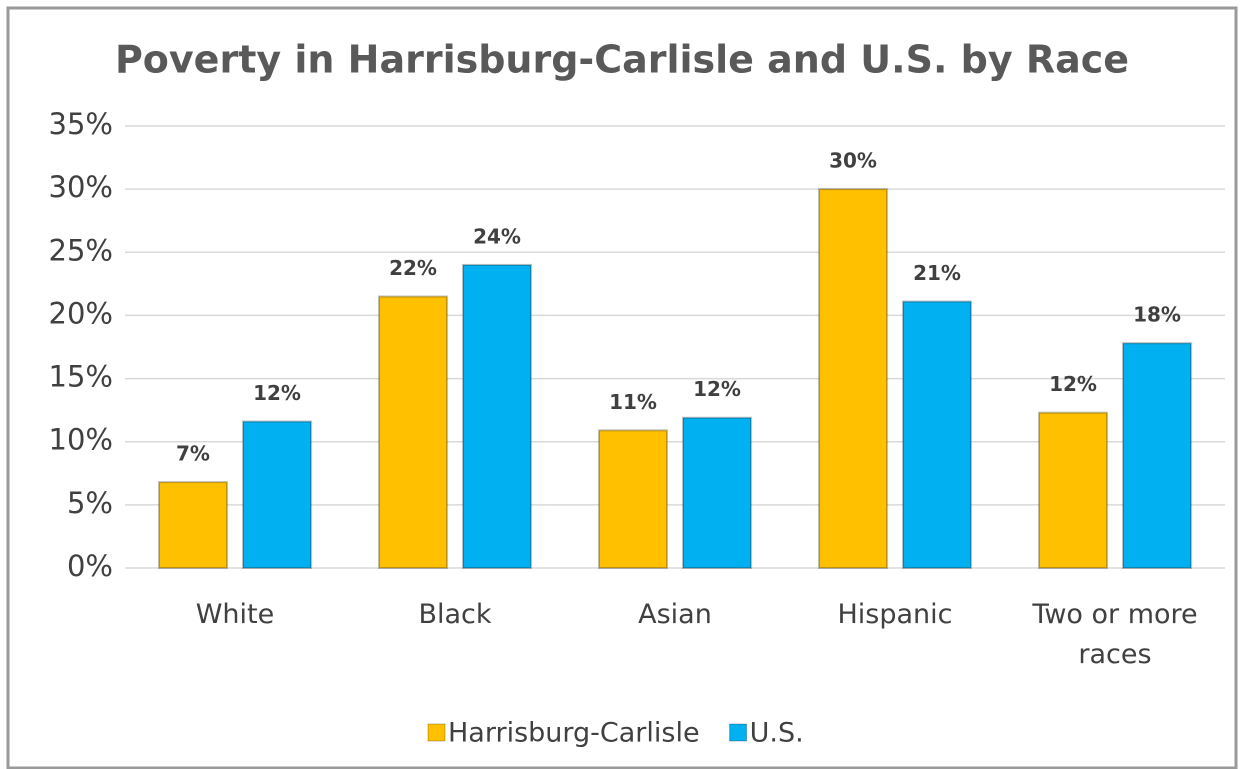 The image size is (1244, 769). I want to click on x-tick-label: Hispanic, so click(895, 614).